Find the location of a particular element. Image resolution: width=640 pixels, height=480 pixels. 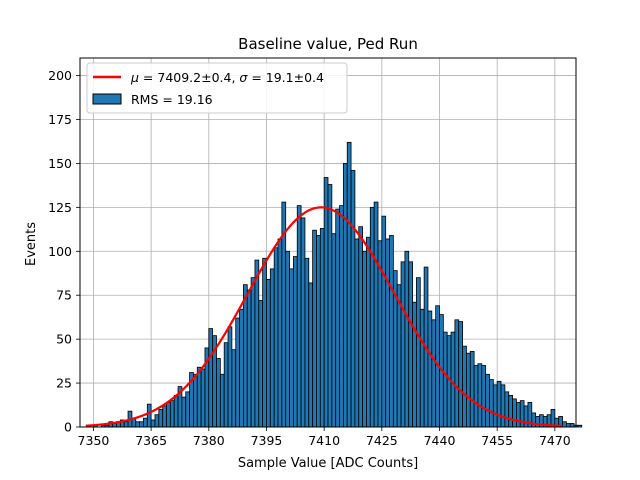

legend-sigma-symbol: σ = is located at coordinates (252, 77).